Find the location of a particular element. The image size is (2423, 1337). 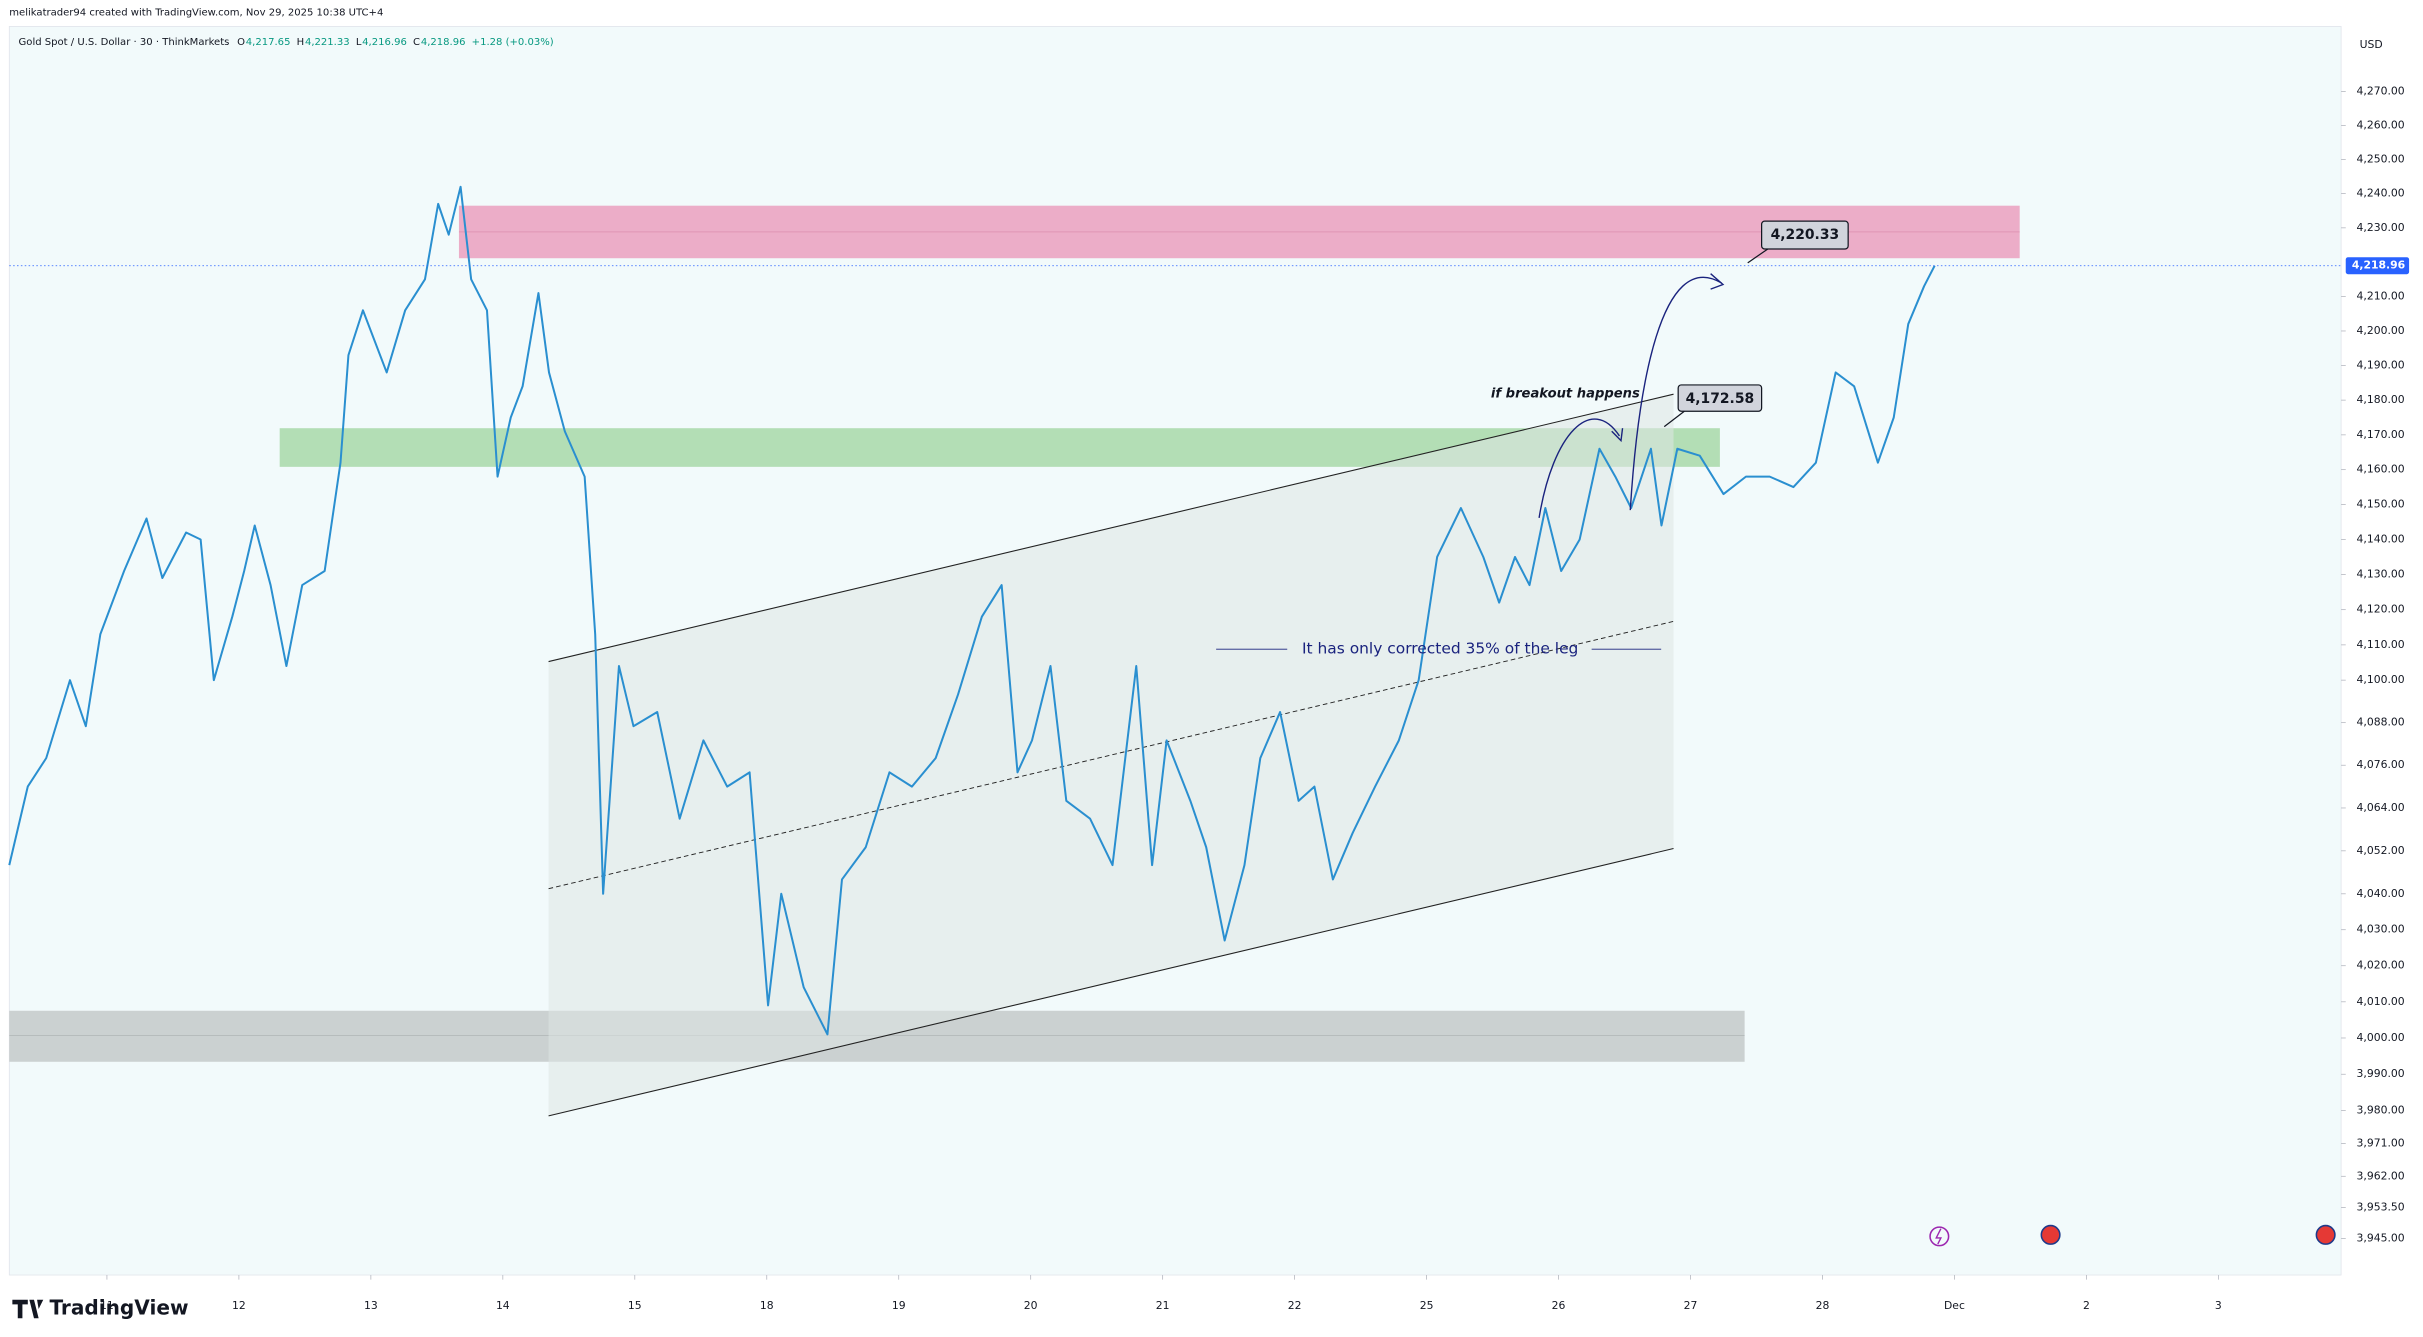

ohlc-value: 4,218.96 is located at coordinates (443, 42).